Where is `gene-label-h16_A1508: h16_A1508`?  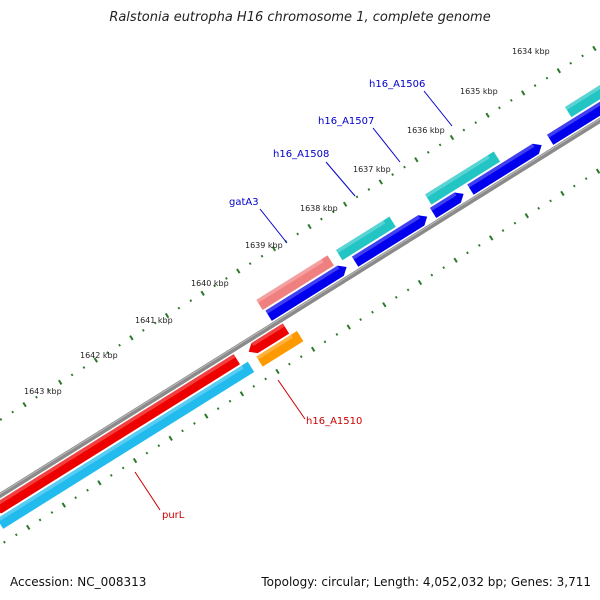
gene-label-h16_A1508: h16_A1508 is located at coordinates (301, 154).